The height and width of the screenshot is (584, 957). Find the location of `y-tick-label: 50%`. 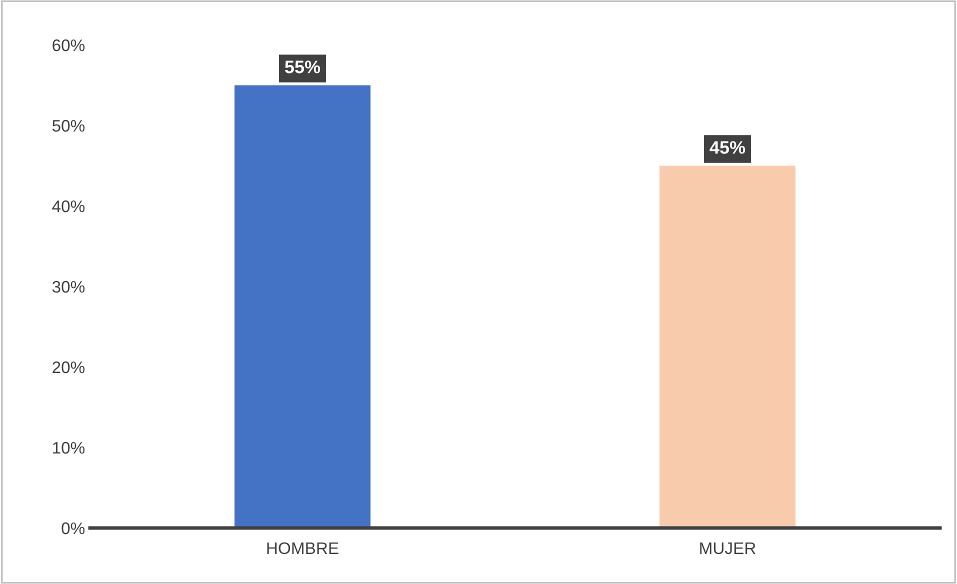

y-tick-label: 50% is located at coordinates (68, 126).